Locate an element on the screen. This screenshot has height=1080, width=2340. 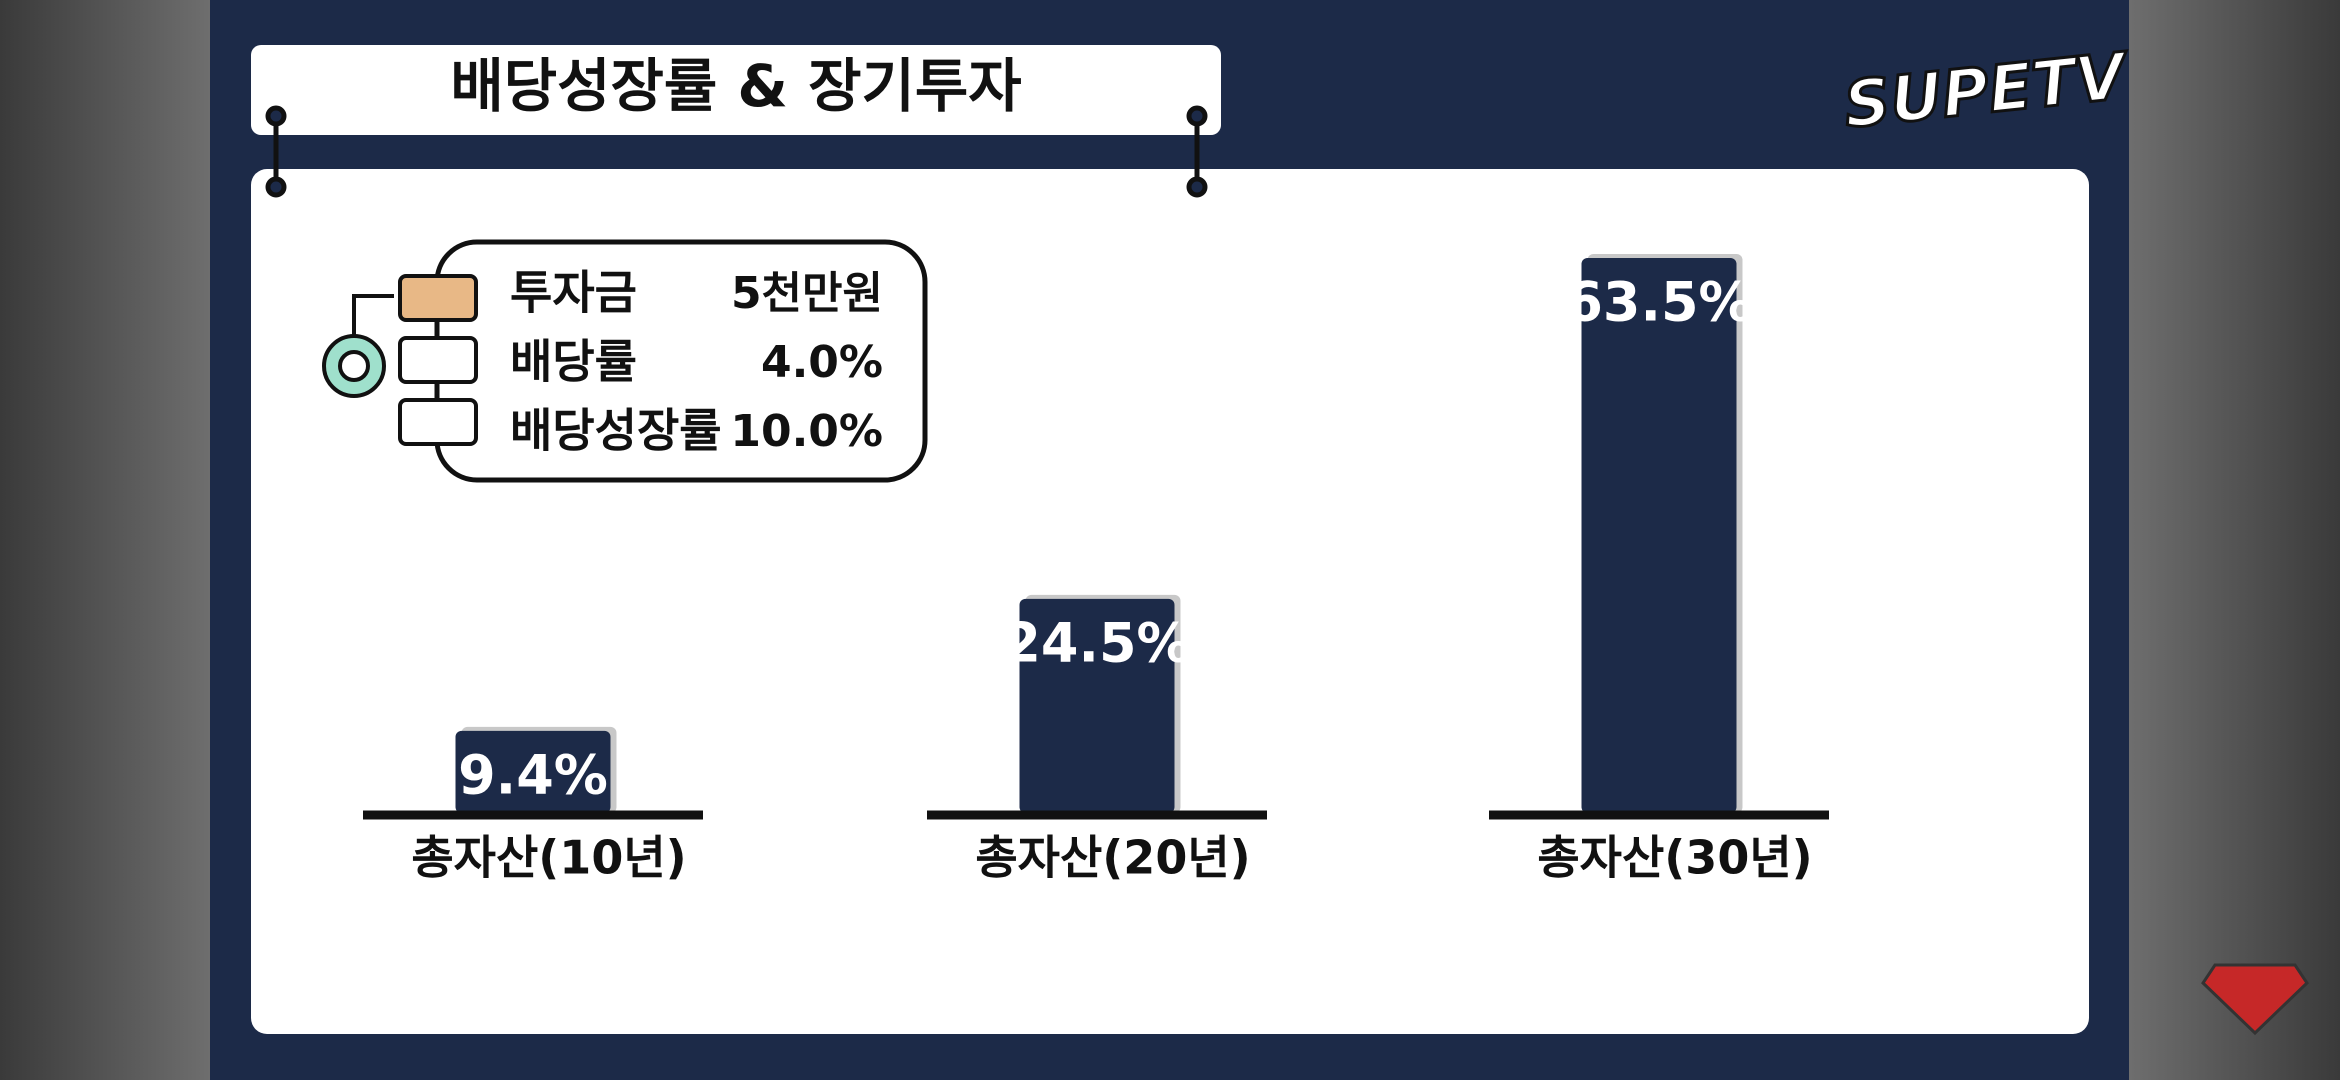
value-label: 63.5% is located at coordinates (1658, 302).